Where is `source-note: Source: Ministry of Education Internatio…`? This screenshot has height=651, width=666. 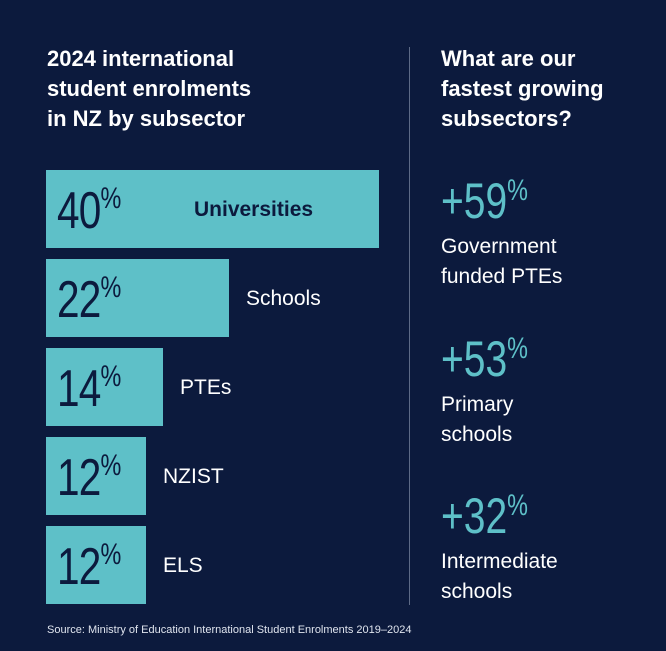
source-note: Source: Ministry of Education Internatio… is located at coordinates (229, 630).